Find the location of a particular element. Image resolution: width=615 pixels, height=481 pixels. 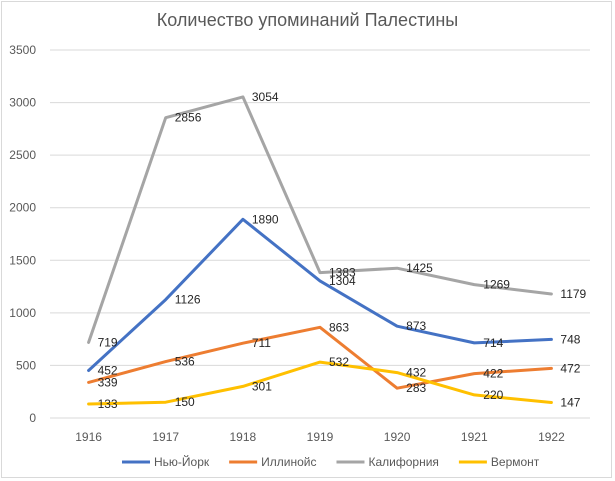

data-label: 532 is located at coordinates (339, 362).